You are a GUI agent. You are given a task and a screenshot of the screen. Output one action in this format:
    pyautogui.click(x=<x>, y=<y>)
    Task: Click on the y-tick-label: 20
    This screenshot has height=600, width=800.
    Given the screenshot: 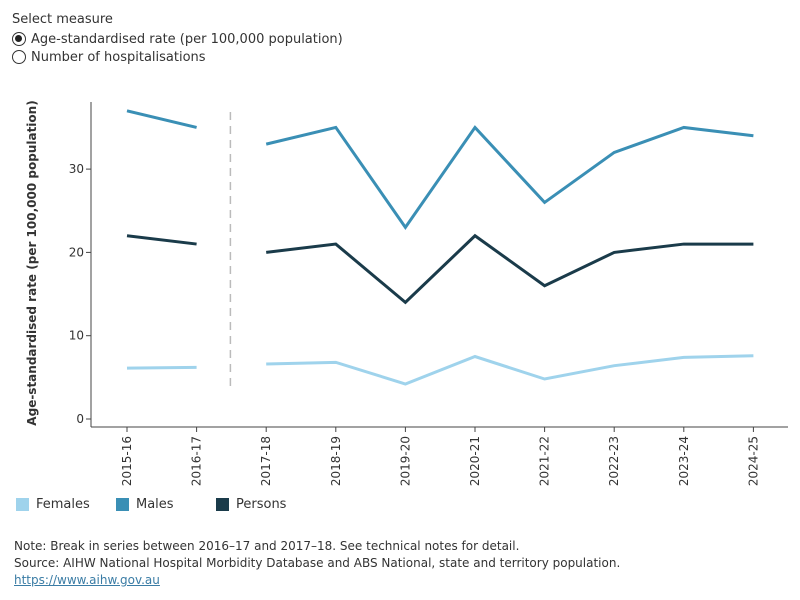 What is the action you would take?
    pyautogui.click(x=76, y=252)
    